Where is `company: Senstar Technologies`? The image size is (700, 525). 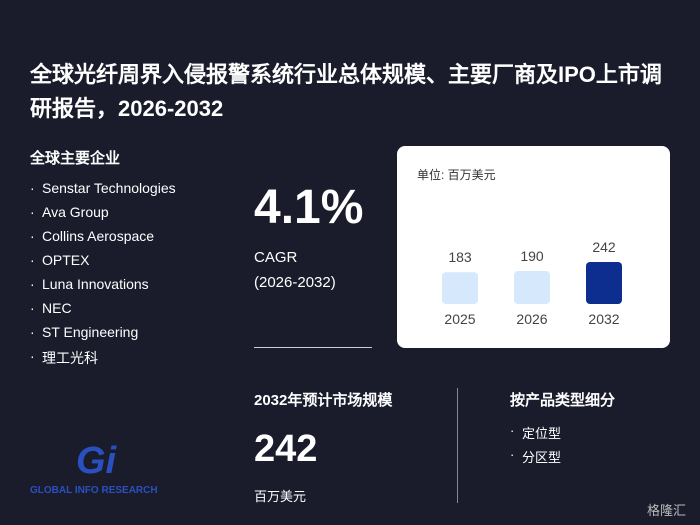
company: Senstar Technologies is located at coordinates (103, 188).